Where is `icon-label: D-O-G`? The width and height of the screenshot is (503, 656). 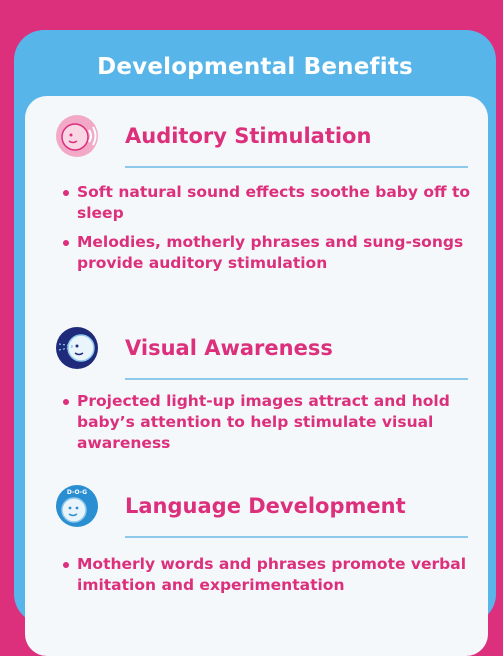 icon-label: D-O-G is located at coordinates (77, 492).